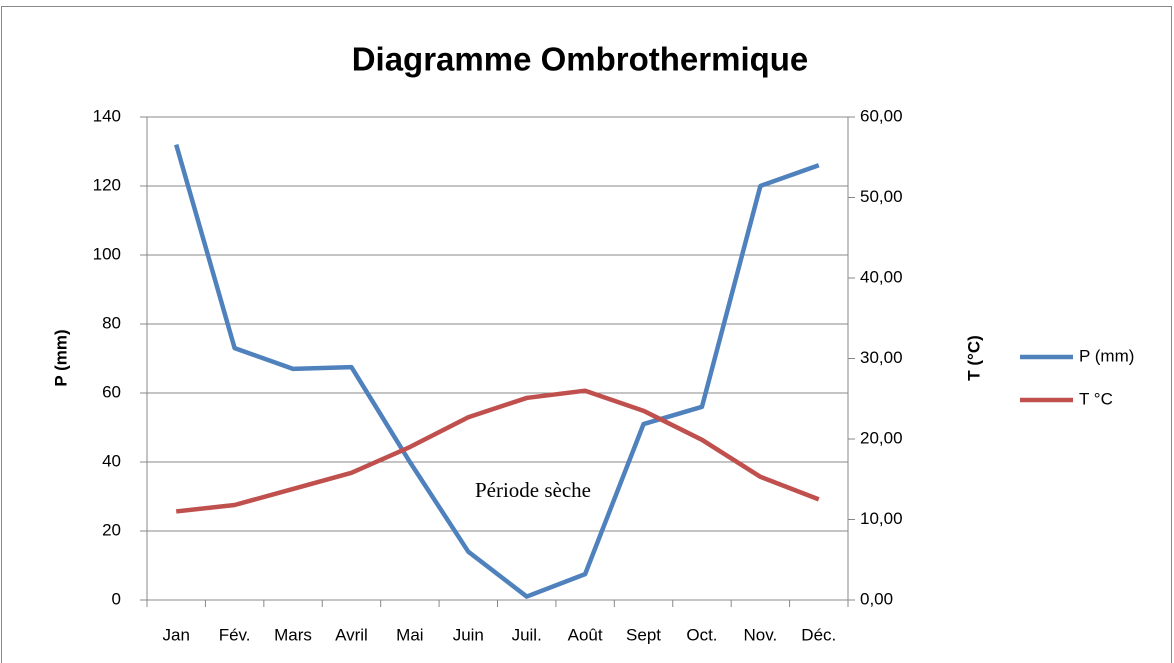  What do you see at coordinates (235, 634) in the screenshot?
I see `x-tick-label: Fév.` at bounding box center [235, 634].